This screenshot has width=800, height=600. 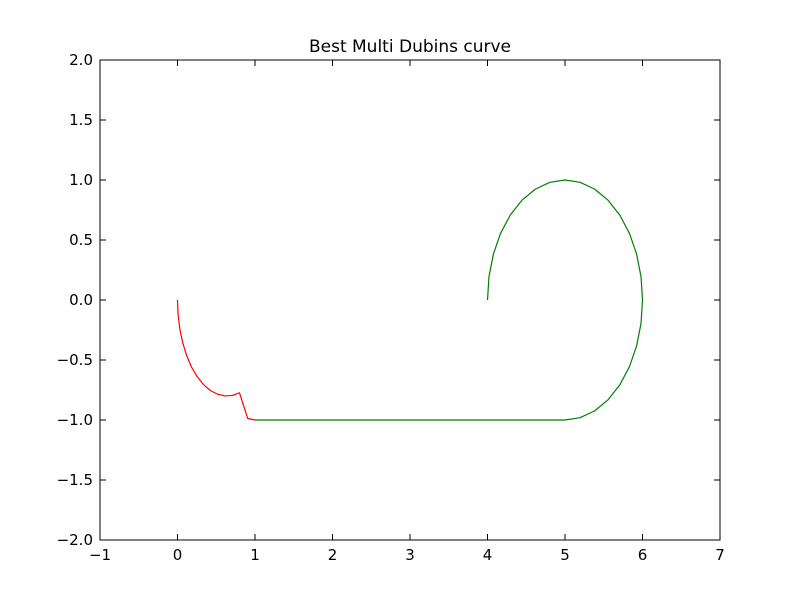 What do you see at coordinates (255, 555) in the screenshot?
I see `x-tick-label: 1` at bounding box center [255, 555].